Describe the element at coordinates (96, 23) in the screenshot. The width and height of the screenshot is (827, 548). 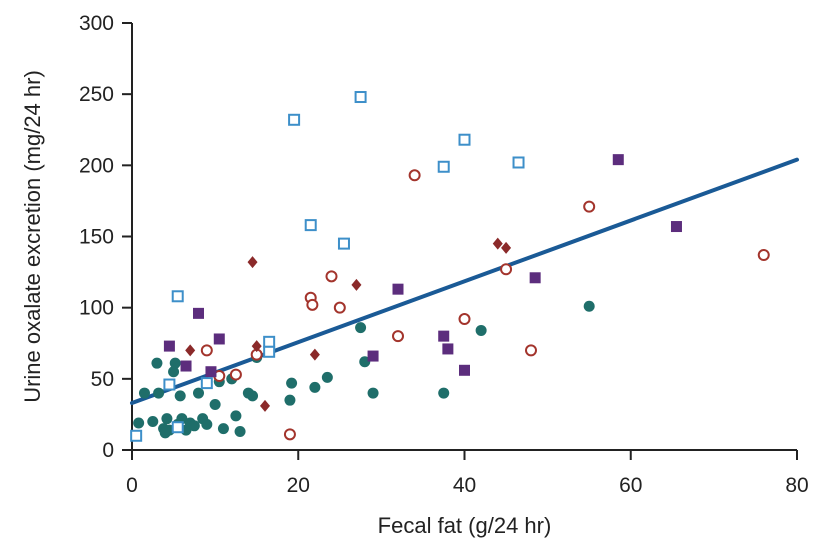
I see `y-tick-label: 300` at that location.